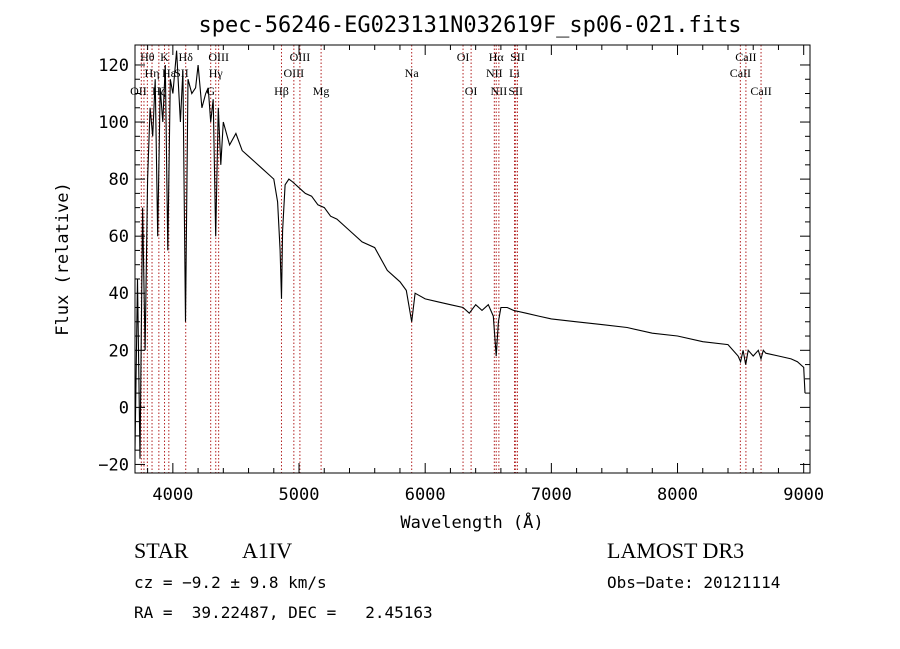  I want to click on x-tick-label-5: 9000, so click(803, 495).